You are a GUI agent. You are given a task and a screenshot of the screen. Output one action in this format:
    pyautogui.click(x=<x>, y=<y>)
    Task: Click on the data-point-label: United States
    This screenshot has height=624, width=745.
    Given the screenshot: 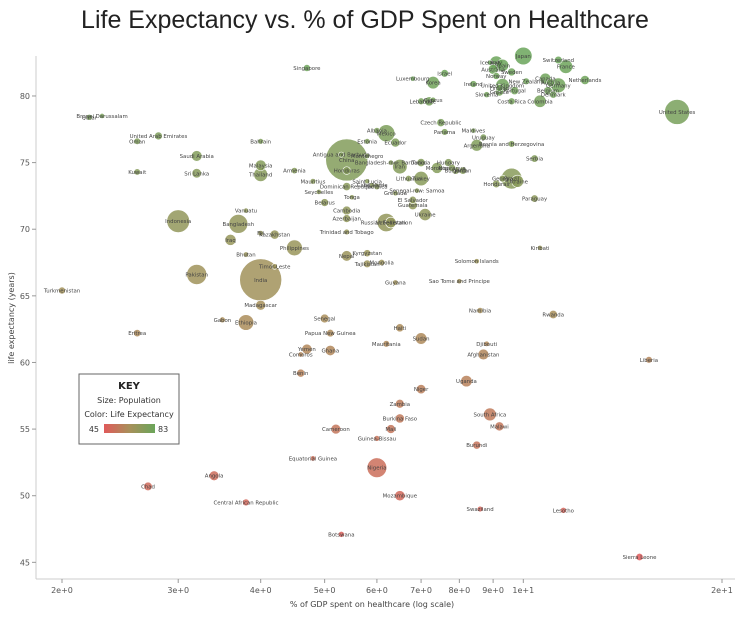 What is the action you would take?
    pyautogui.click(x=677, y=113)
    